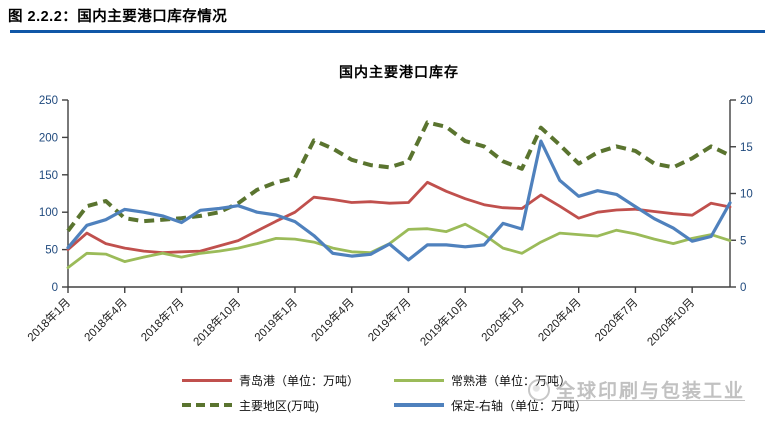 Image resolution: width=773 pixels, height=427 pixels. What do you see at coordinates (399, 72) in the screenshot?
I see `chart-title: 国内主要港口库存` at bounding box center [399, 72].